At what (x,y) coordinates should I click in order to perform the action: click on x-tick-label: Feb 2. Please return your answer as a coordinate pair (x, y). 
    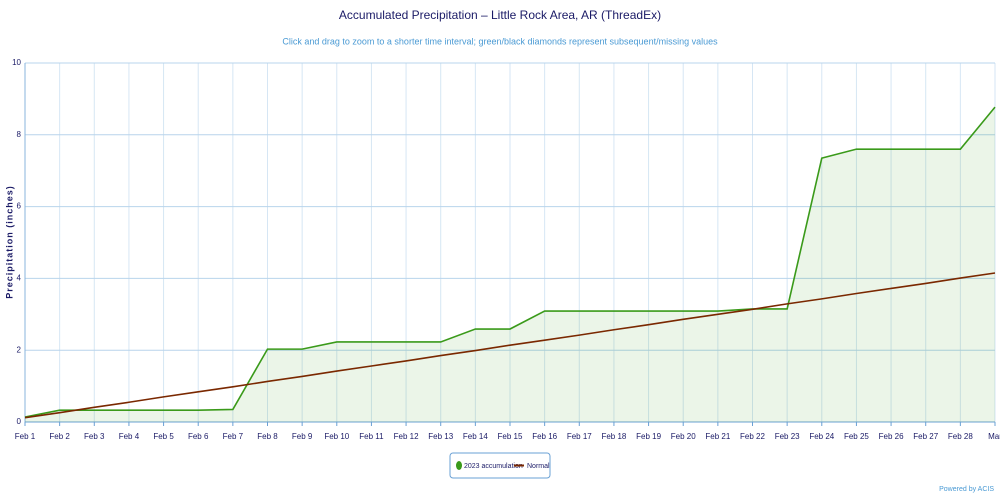
    Looking at the image, I should click on (59, 436).